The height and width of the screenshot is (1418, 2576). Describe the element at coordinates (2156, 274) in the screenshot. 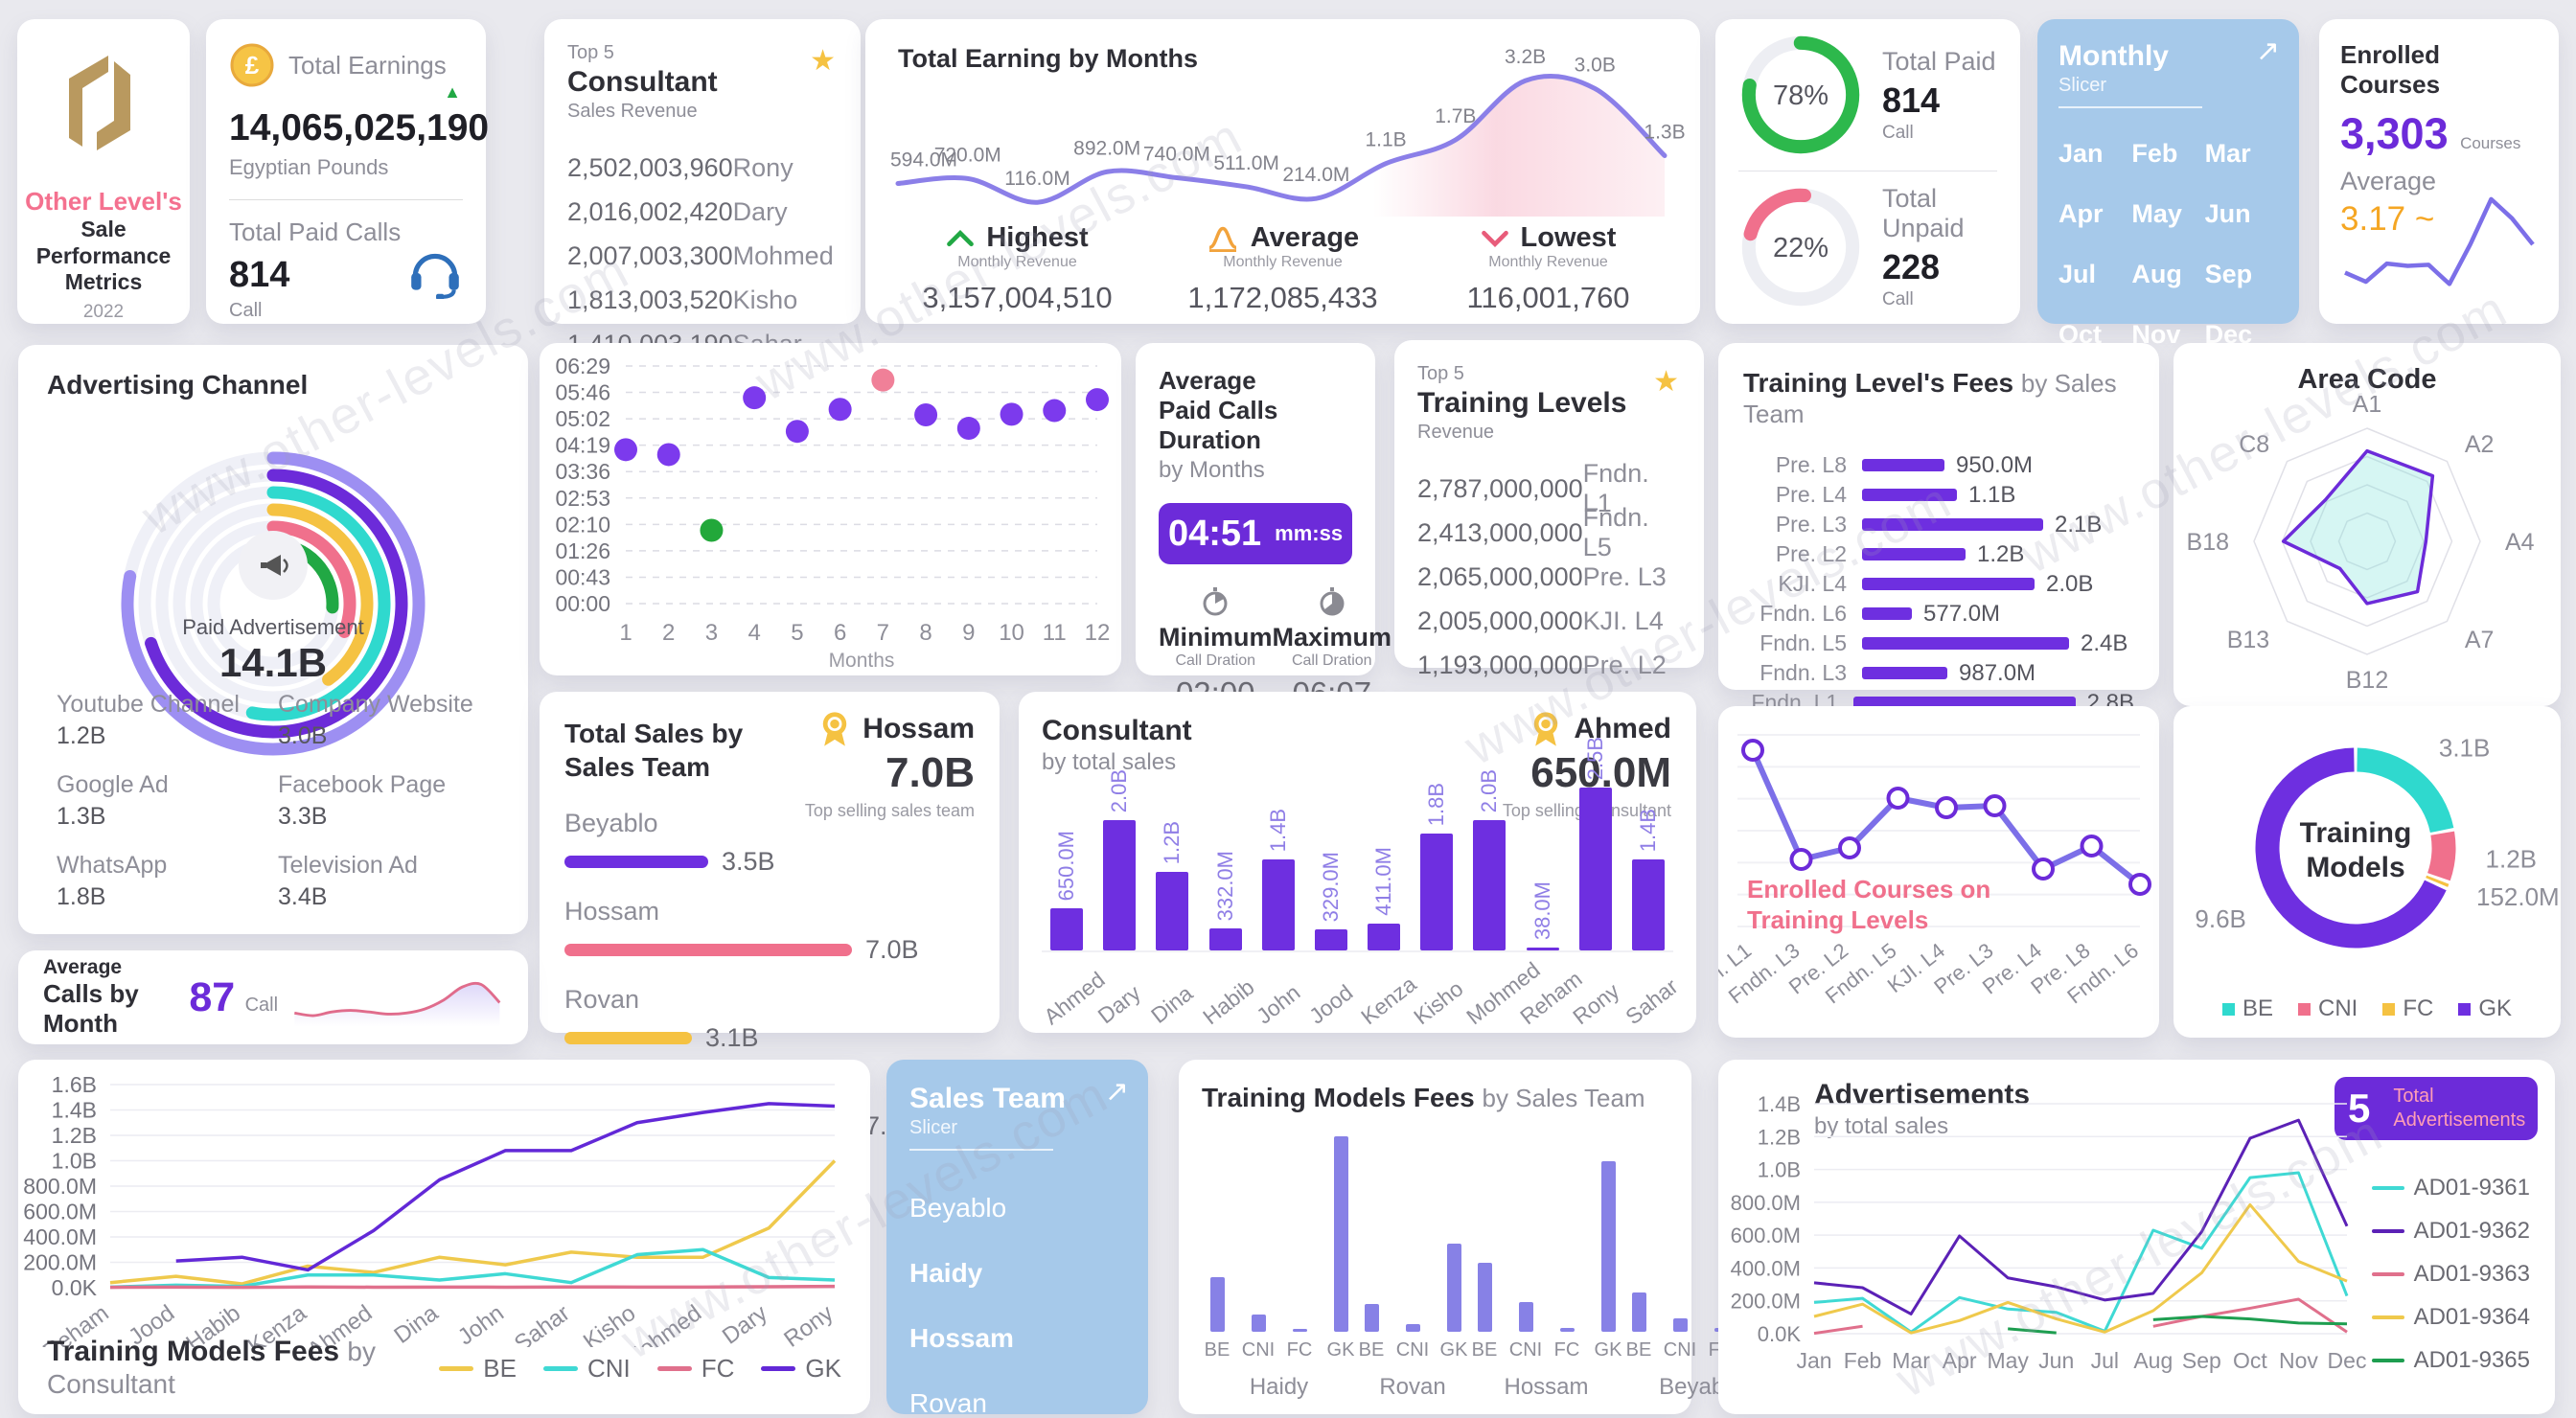

I see `month-option: Aug` at that location.